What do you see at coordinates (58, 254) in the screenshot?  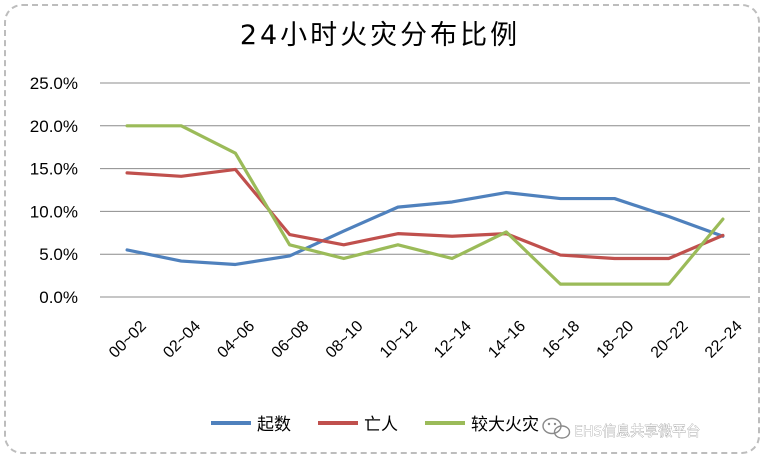 I see `y-tick-label: 5.0%` at bounding box center [58, 254].